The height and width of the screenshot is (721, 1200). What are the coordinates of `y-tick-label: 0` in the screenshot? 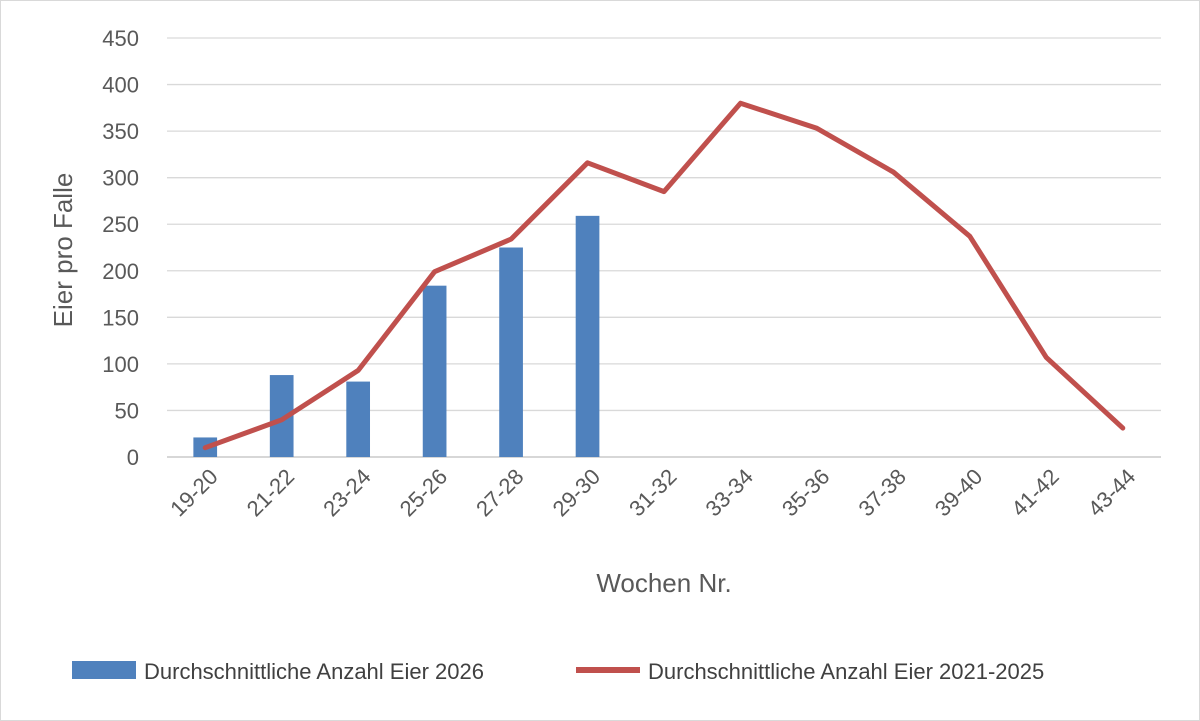 It's located at (133, 457).